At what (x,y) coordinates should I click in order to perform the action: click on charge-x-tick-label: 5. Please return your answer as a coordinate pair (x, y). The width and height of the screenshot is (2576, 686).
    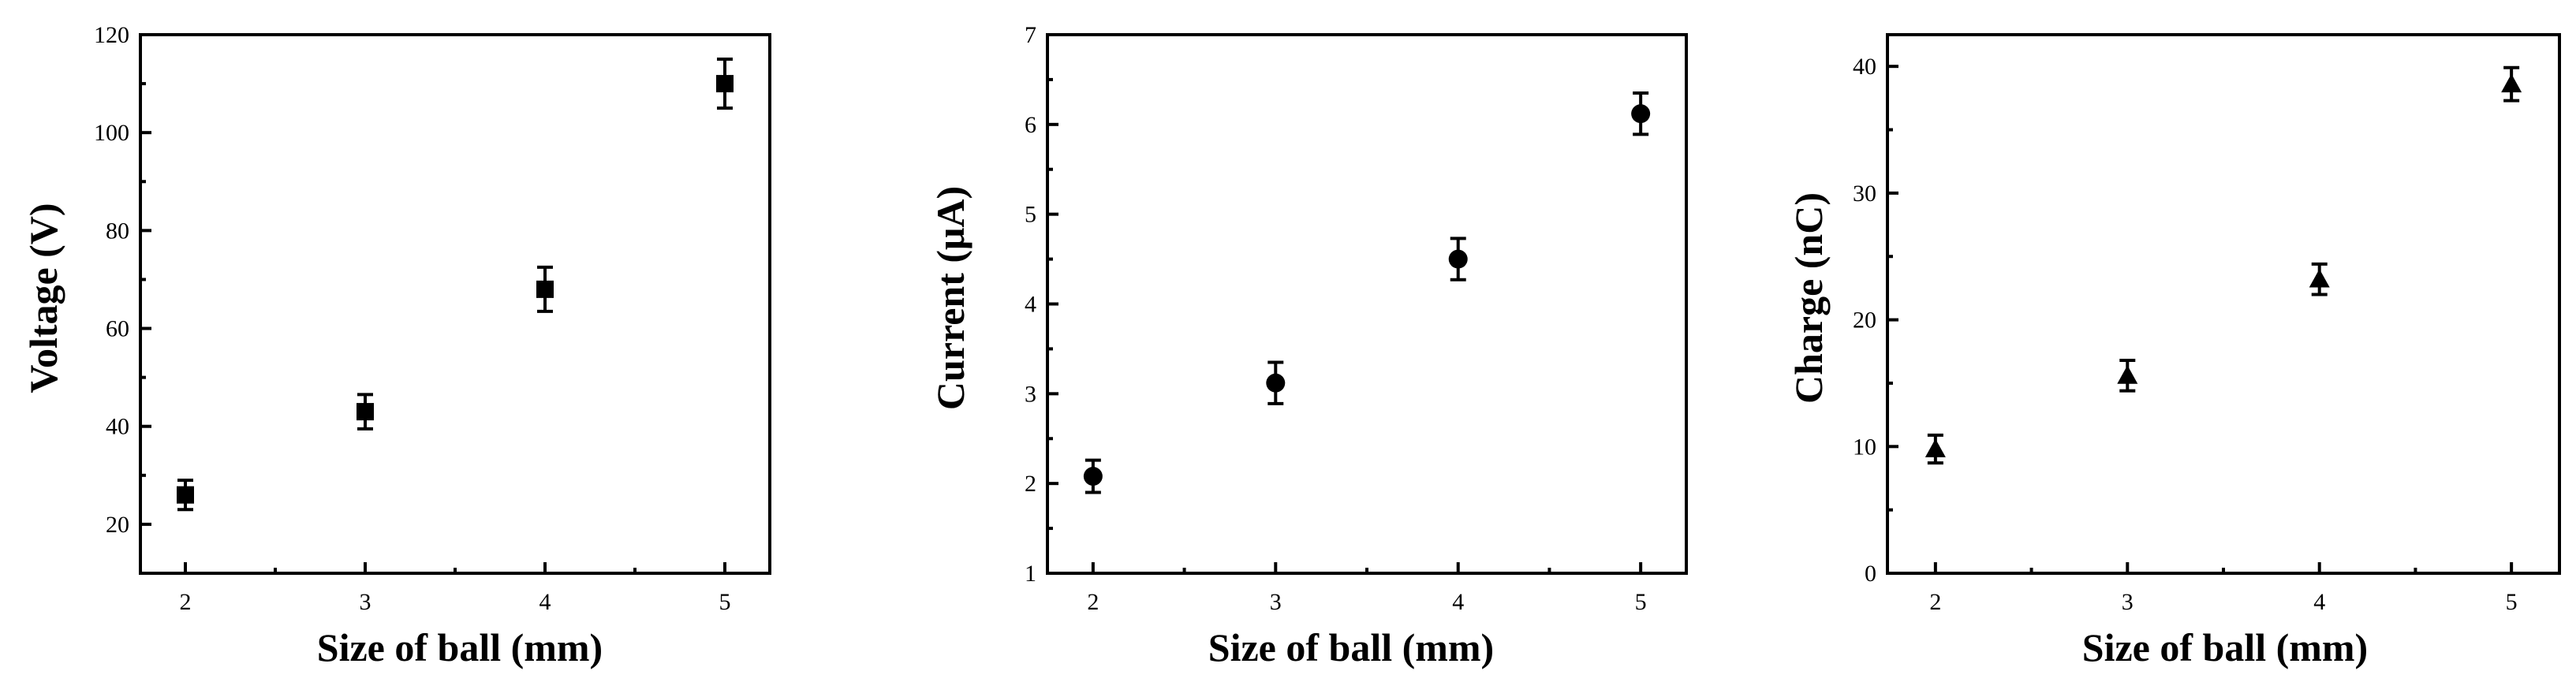
    Looking at the image, I should click on (2512, 602).